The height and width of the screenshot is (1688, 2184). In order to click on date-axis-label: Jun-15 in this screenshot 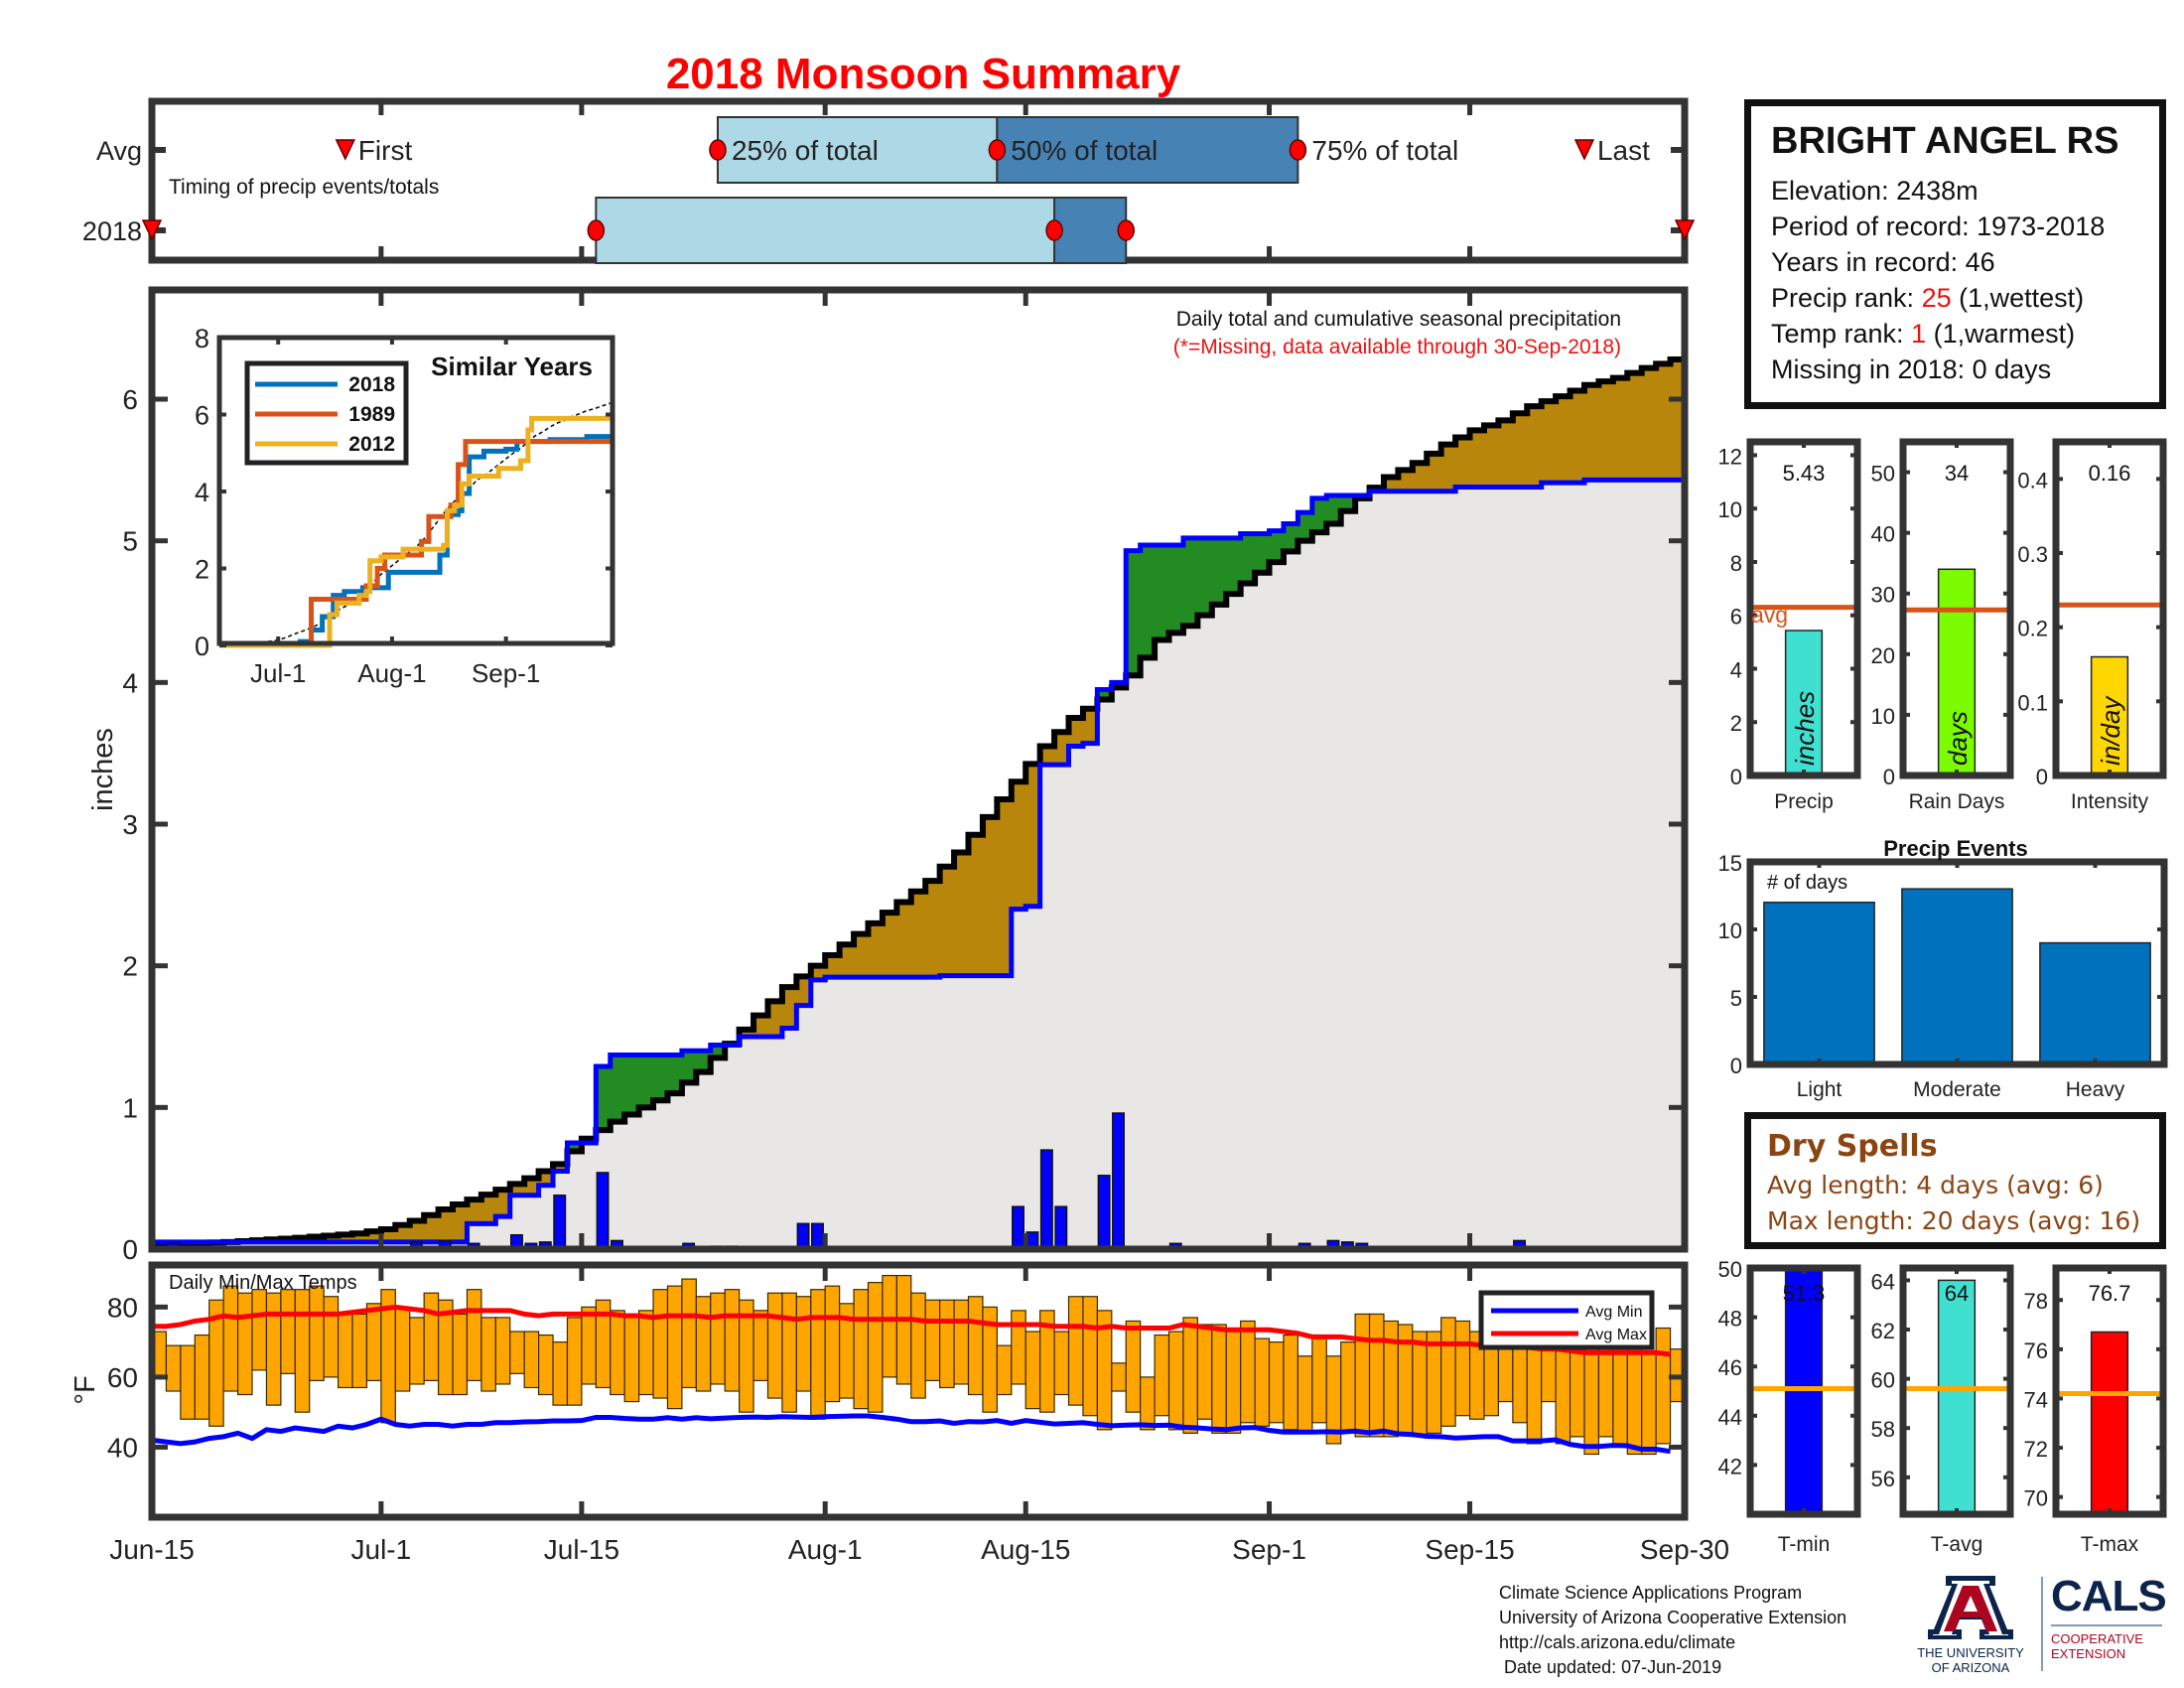, I will do `click(152, 1549)`.